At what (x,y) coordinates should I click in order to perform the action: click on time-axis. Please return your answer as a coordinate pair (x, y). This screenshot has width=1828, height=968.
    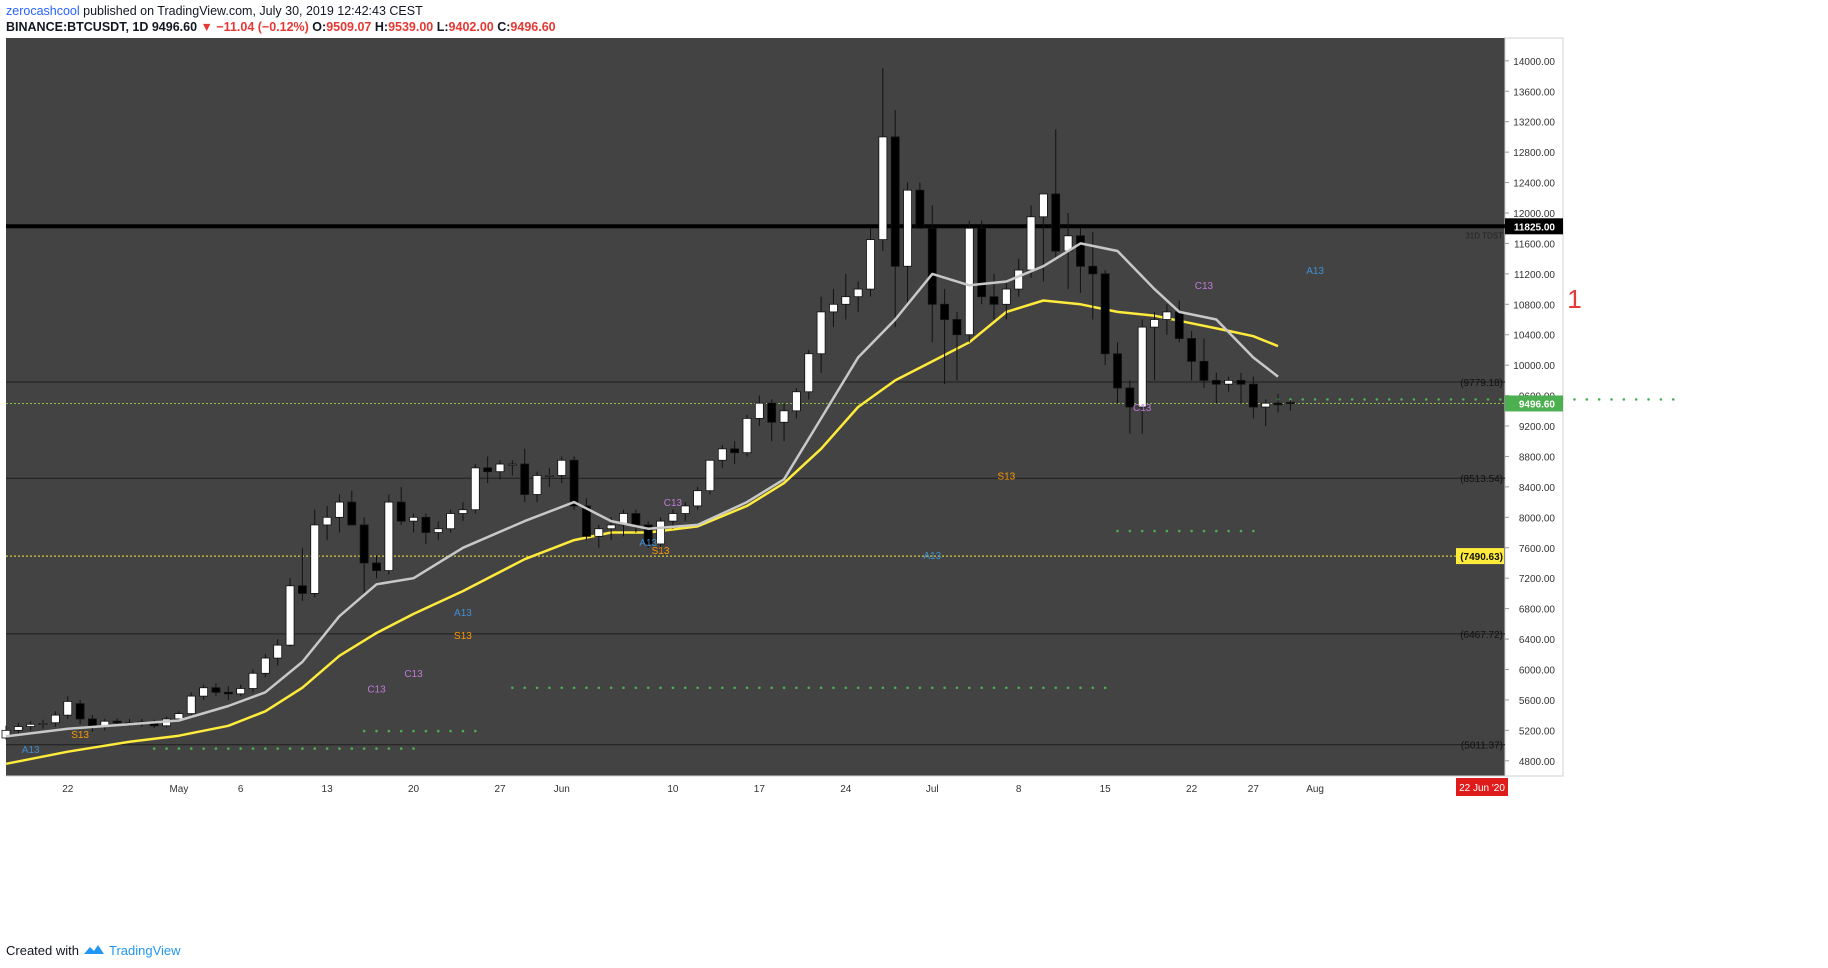
    Looking at the image, I should click on (784, 787).